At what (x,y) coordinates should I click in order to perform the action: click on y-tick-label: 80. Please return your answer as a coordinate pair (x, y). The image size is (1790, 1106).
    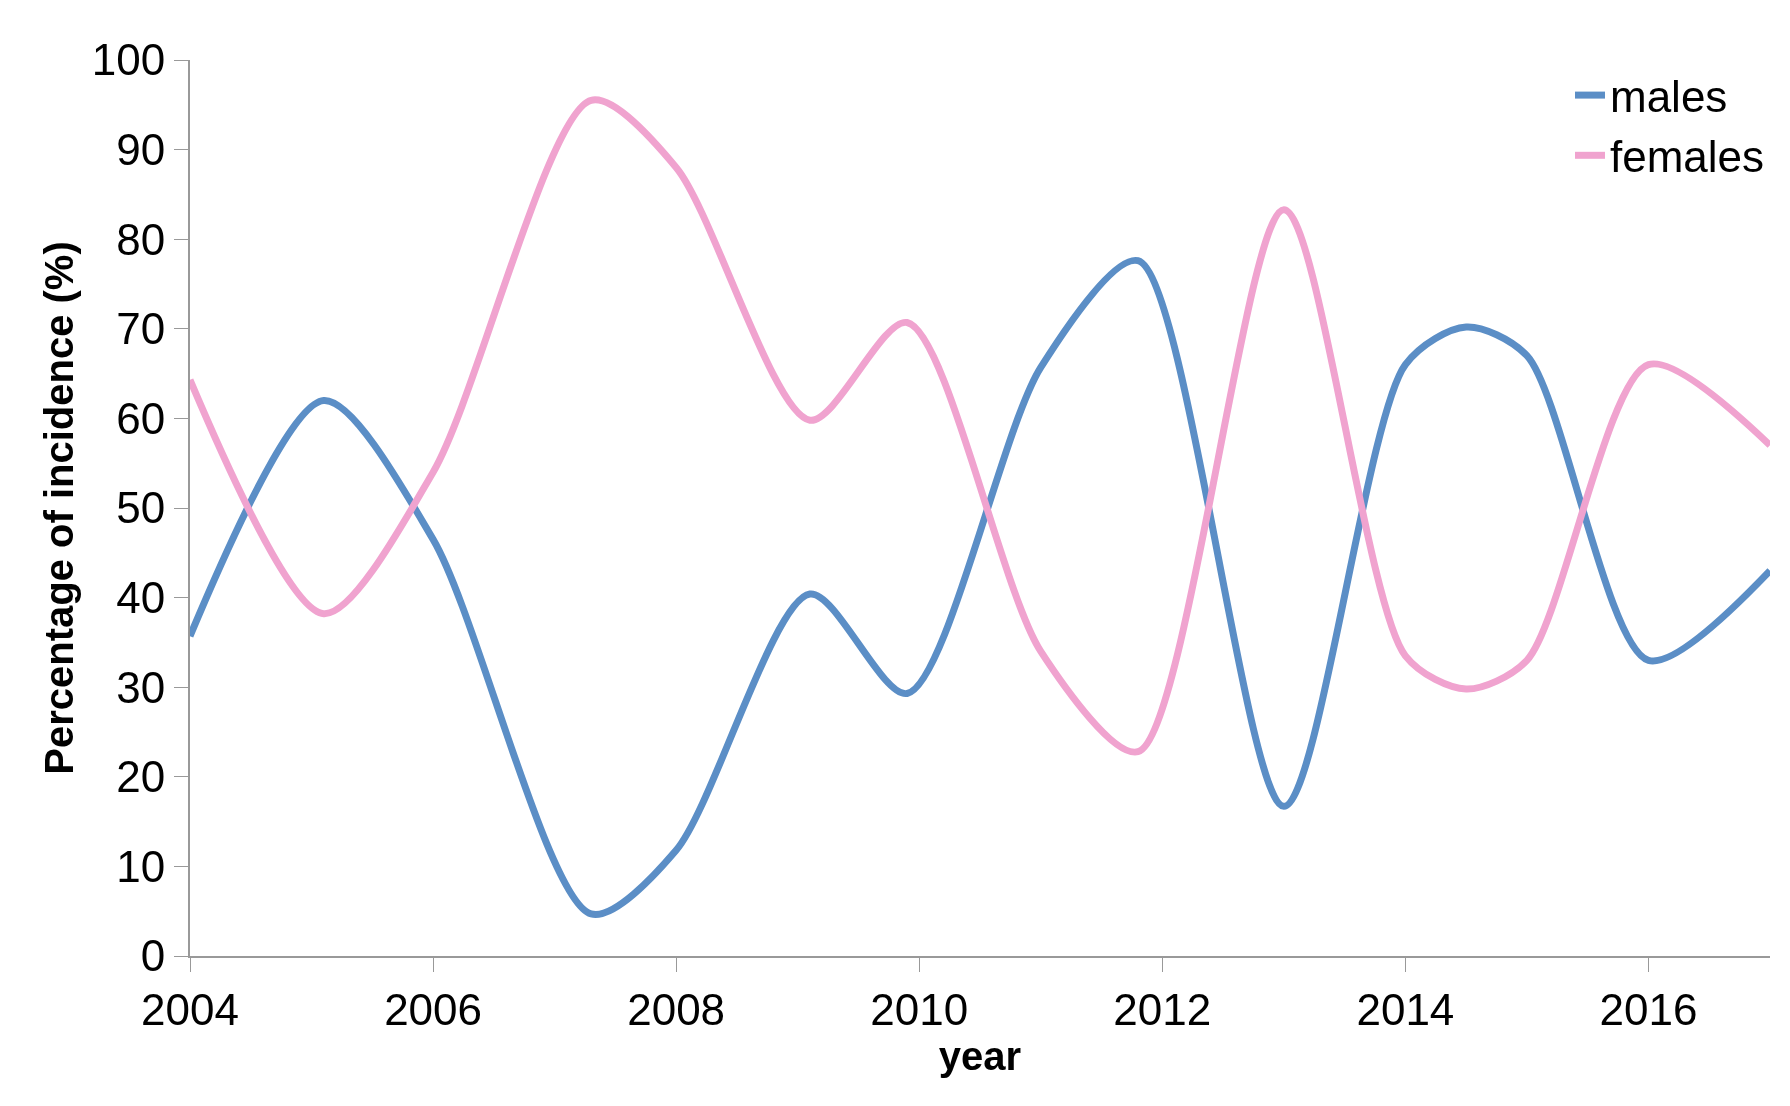
    Looking at the image, I should click on (141, 239).